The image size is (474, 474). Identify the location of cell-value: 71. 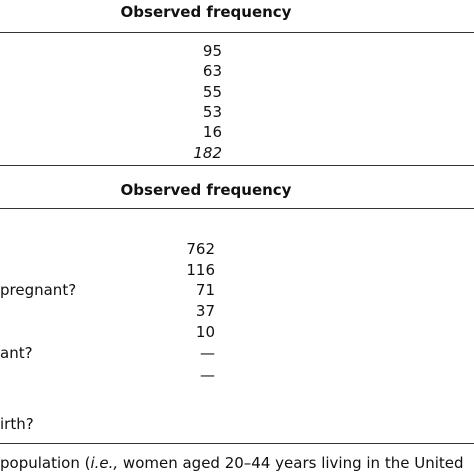
(205, 290).